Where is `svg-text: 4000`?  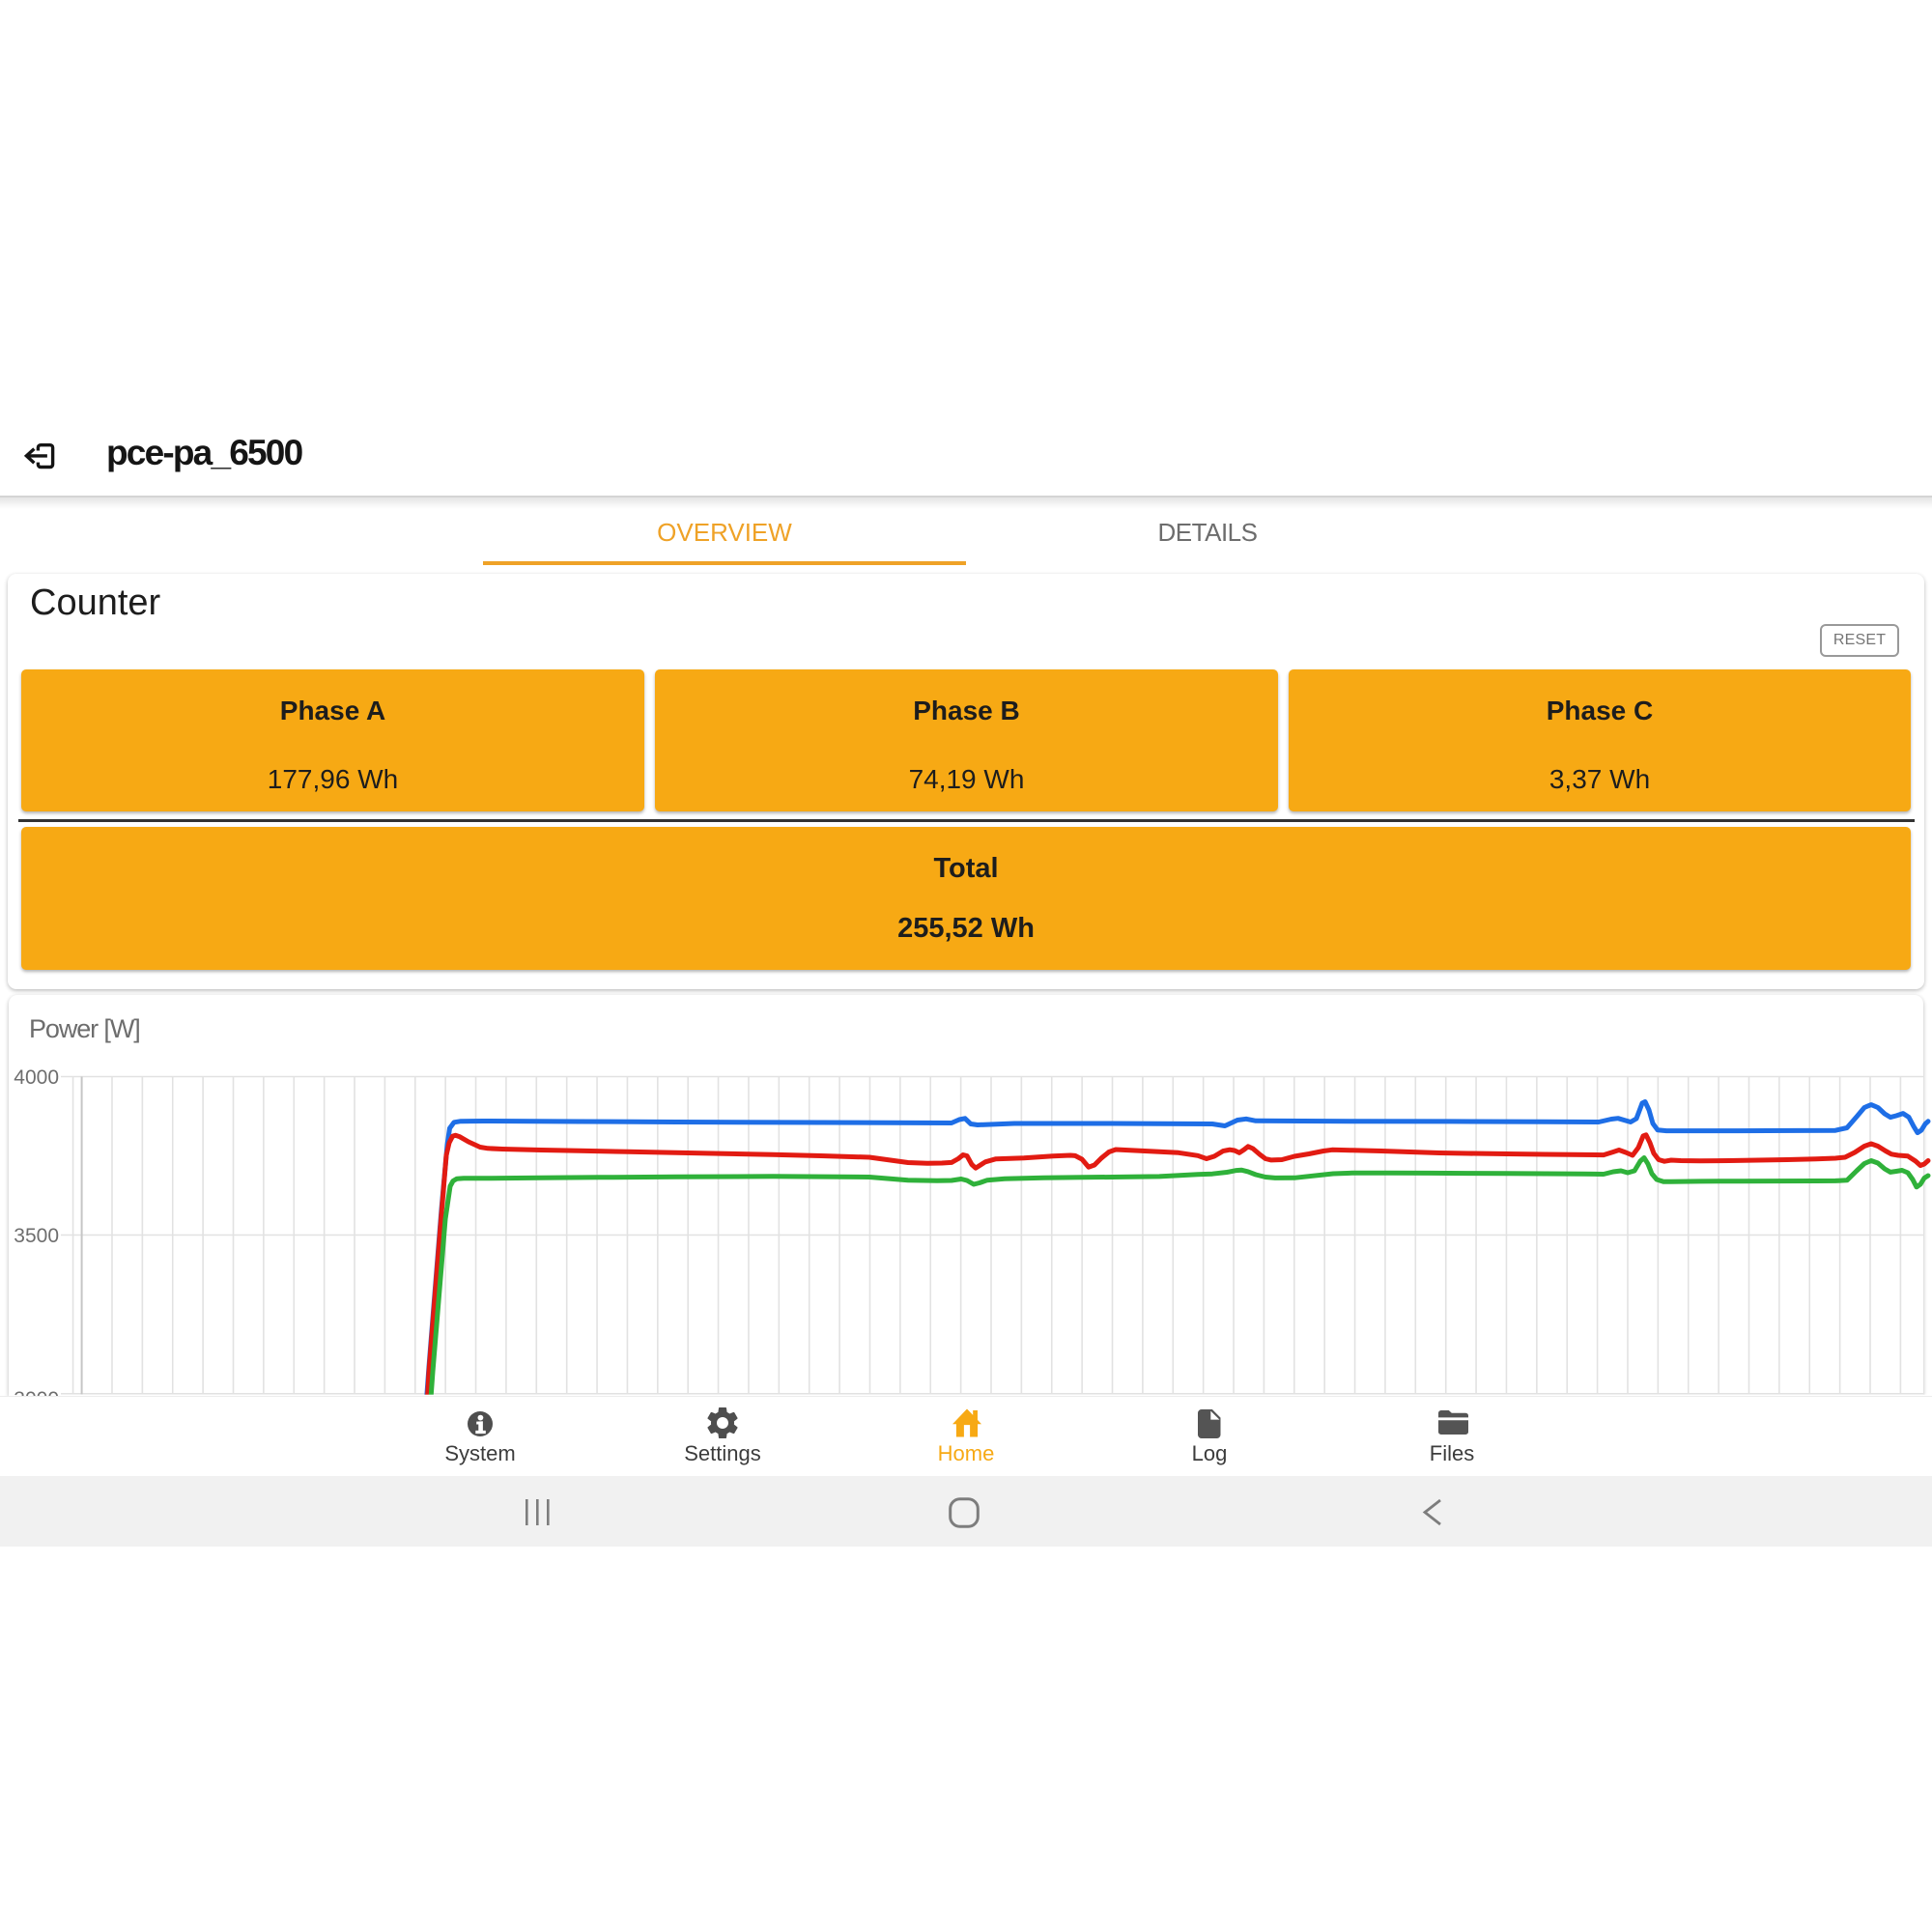 svg-text: 4000 is located at coordinates (36, 1077).